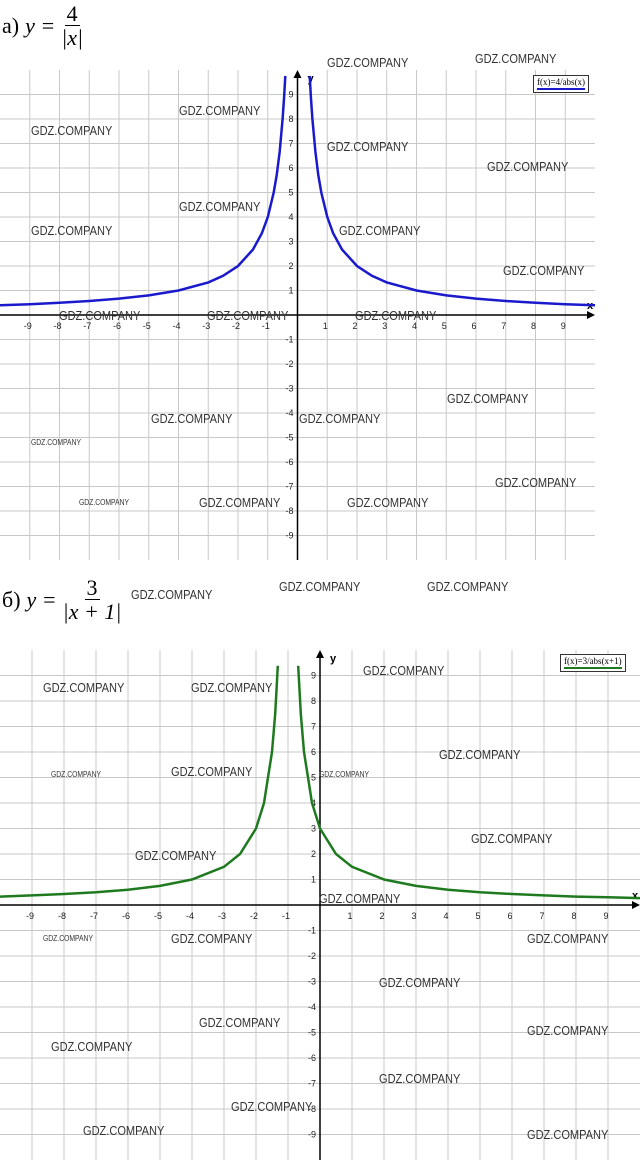 The image size is (640, 1176). What do you see at coordinates (158, 916) in the screenshot?
I see `x-tick-label: -5` at bounding box center [158, 916].